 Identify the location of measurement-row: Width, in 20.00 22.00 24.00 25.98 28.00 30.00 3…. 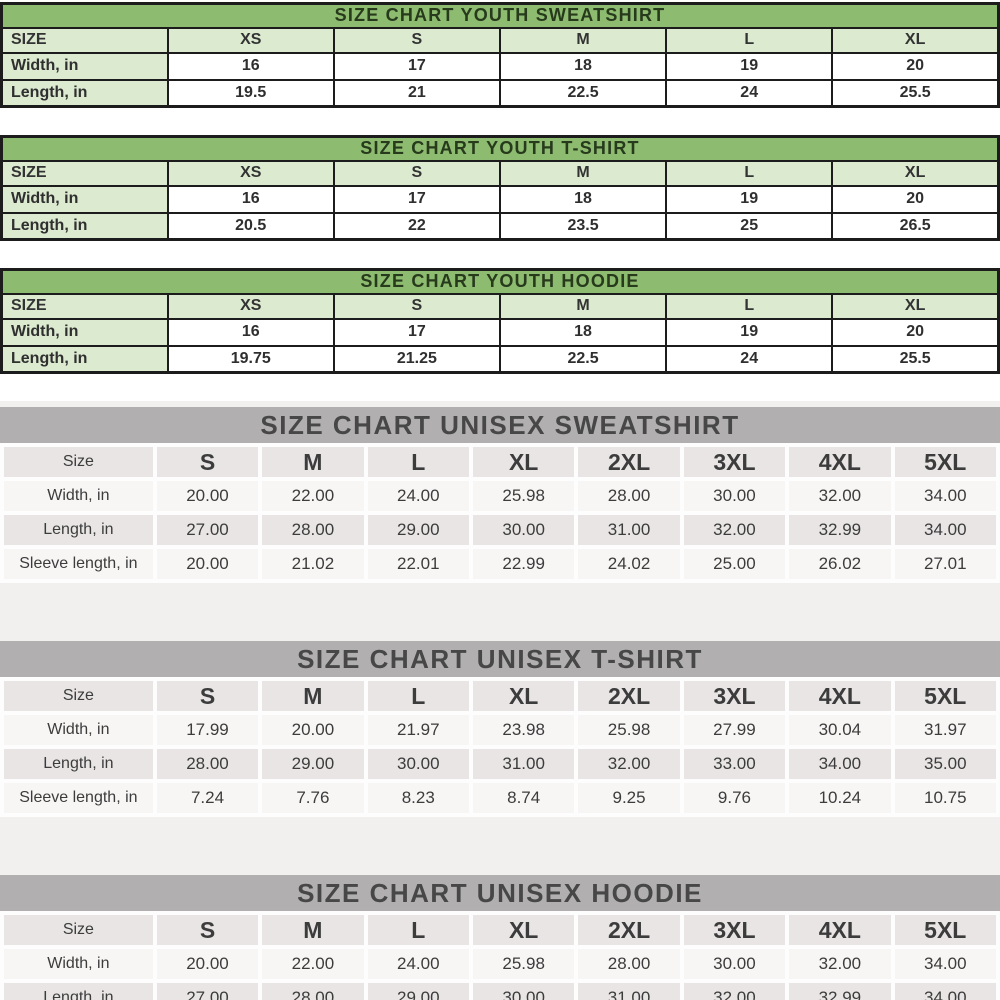
(500, 496).